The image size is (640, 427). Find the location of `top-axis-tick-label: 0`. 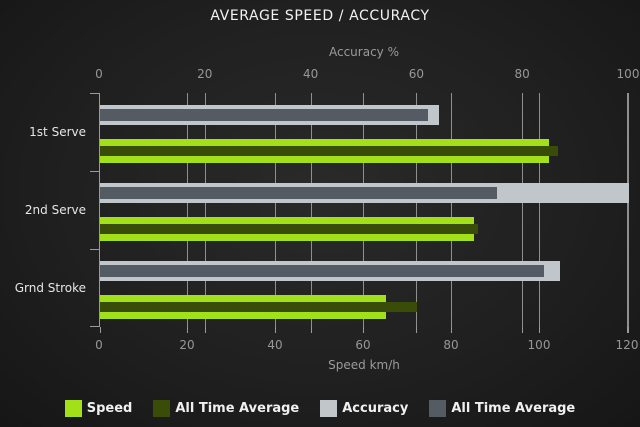

top-axis-tick-label: 0 is located at coordinates (99, 74).